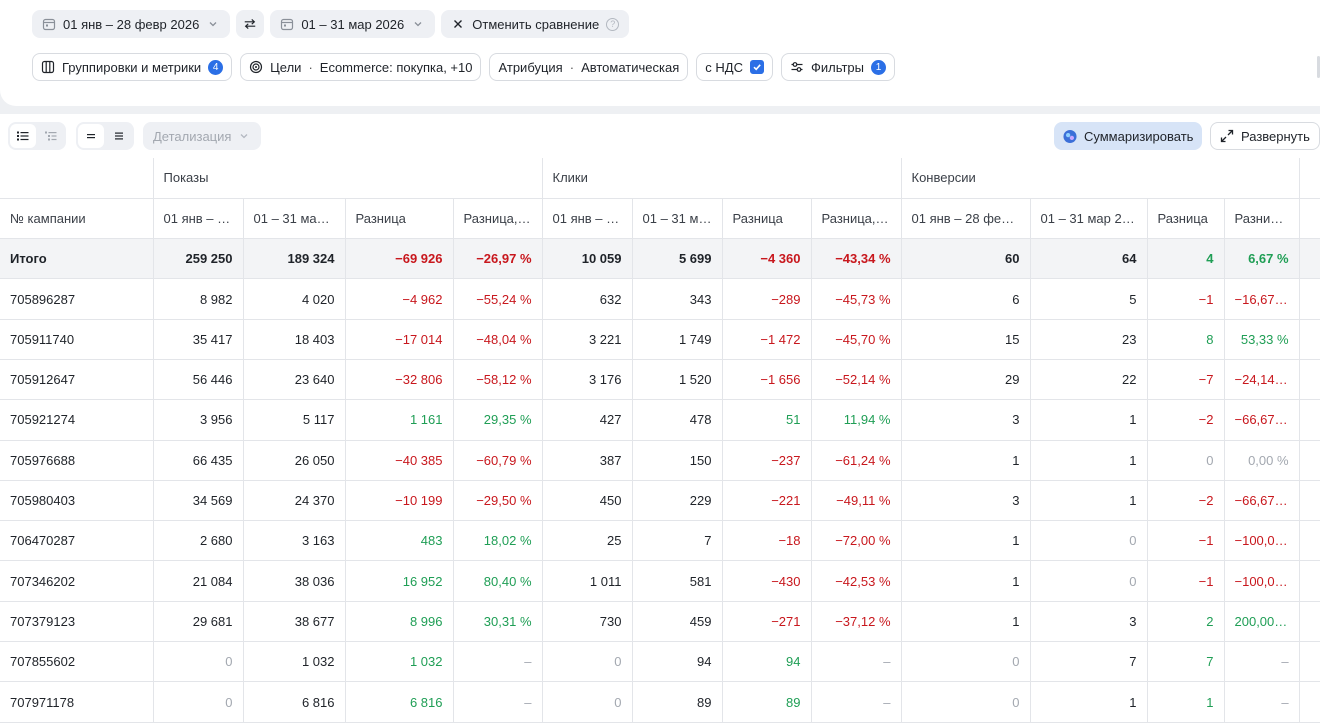 The height and width of the screenshot is (726, 1320). I want to click on conv-diff-cell: 2, so click(1186, 622).